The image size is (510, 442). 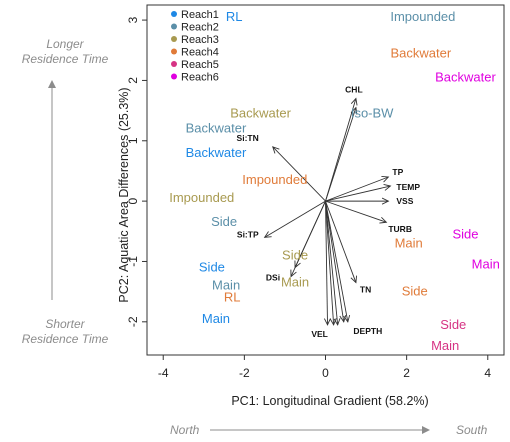 What do you see at coordinates (353, 90) in the screenshot?
I see `loading-vector-label: CHL` at bounding box center [353, 90].